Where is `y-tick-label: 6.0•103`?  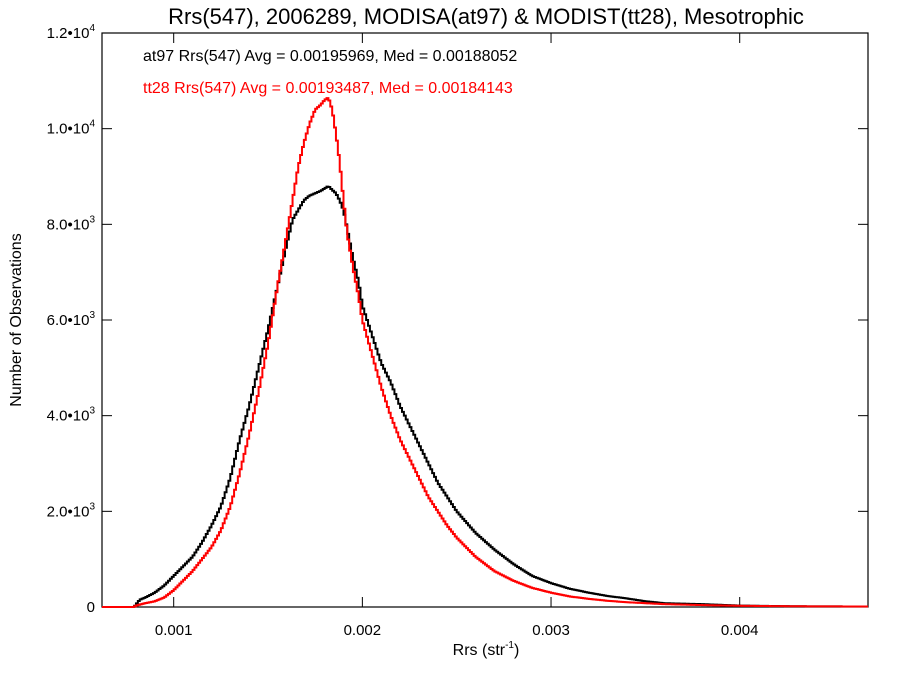
y-tick-label: 6.0•103 is located at coordinates (71, 319).